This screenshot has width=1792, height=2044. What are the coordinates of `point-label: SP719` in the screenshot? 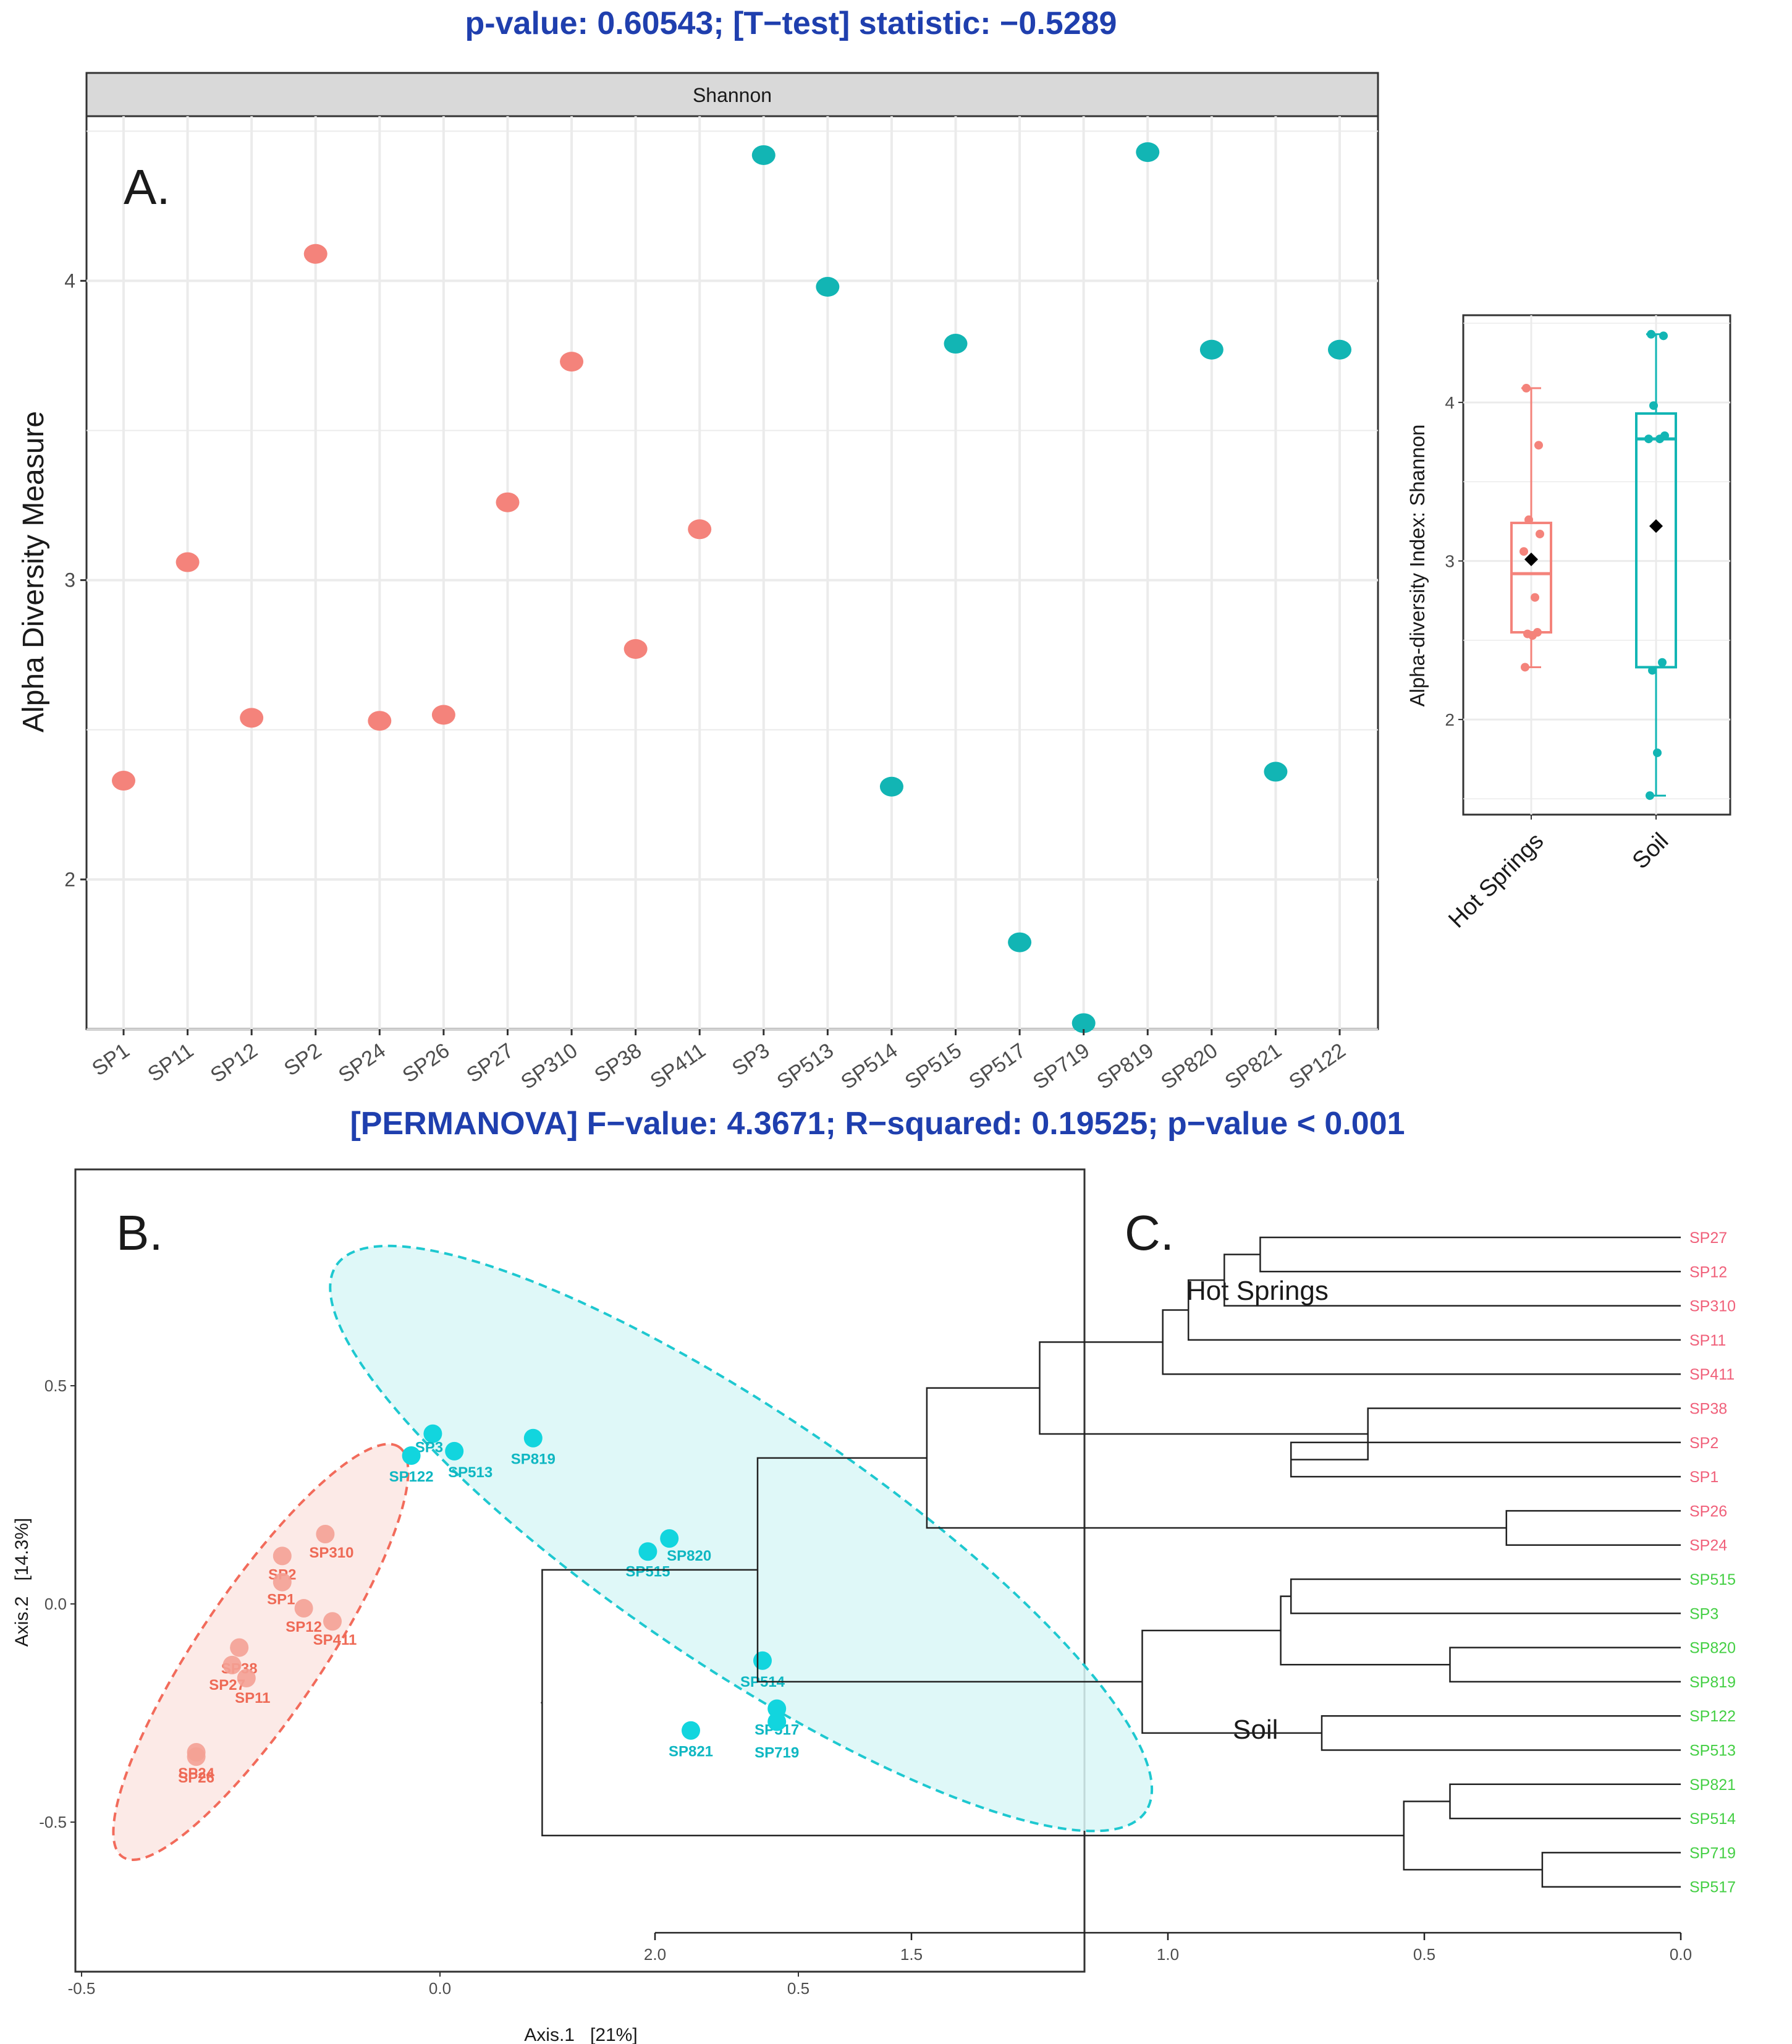 It's located at (777, 1754).